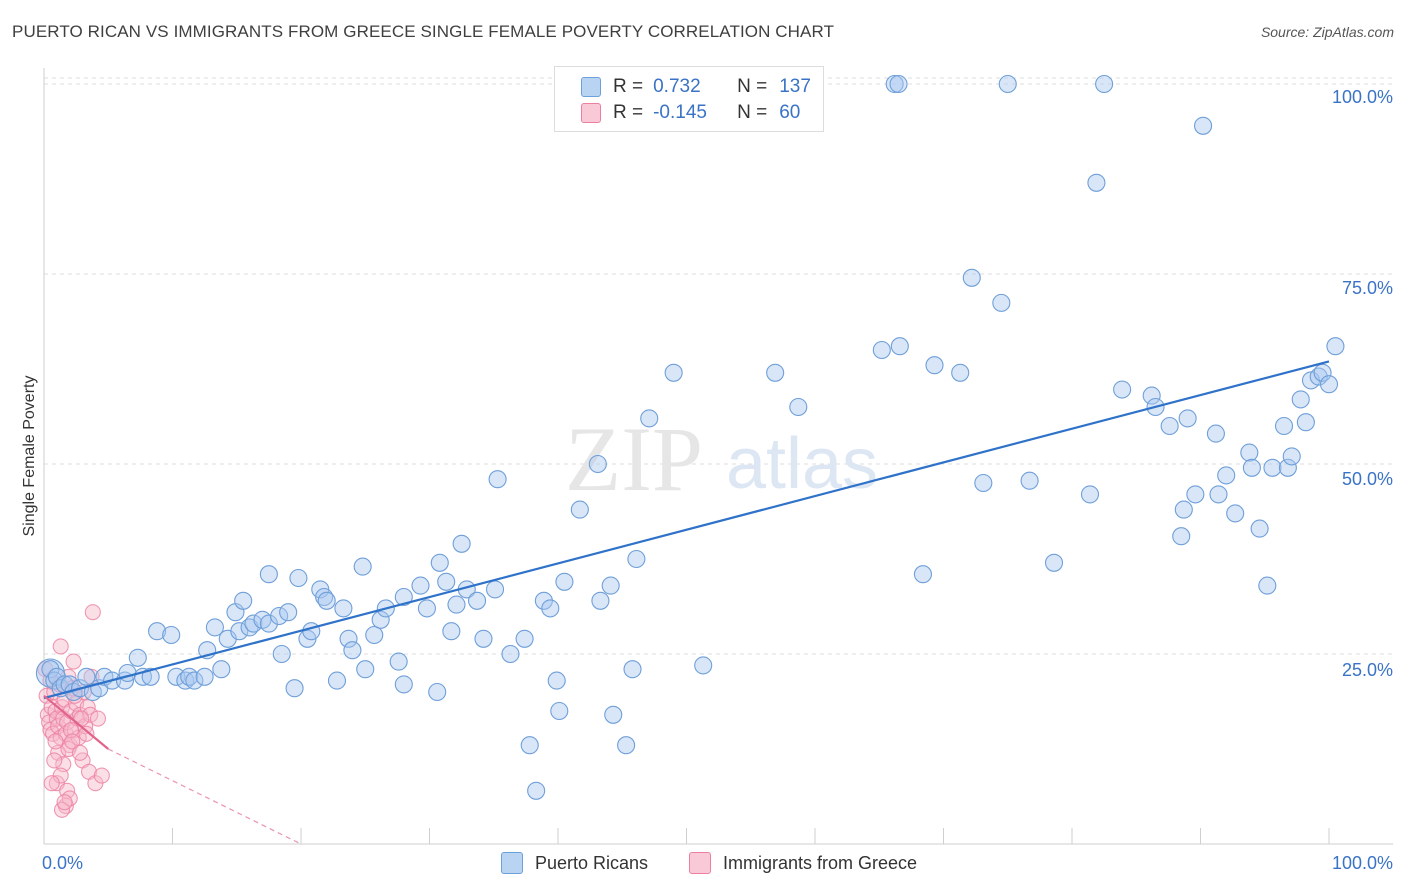 This screenshot has width=1406, height=892. Describe the element at coordinates (1367, 288) in the screenshot. I see `y-tick-75: 75.0%` at that location.